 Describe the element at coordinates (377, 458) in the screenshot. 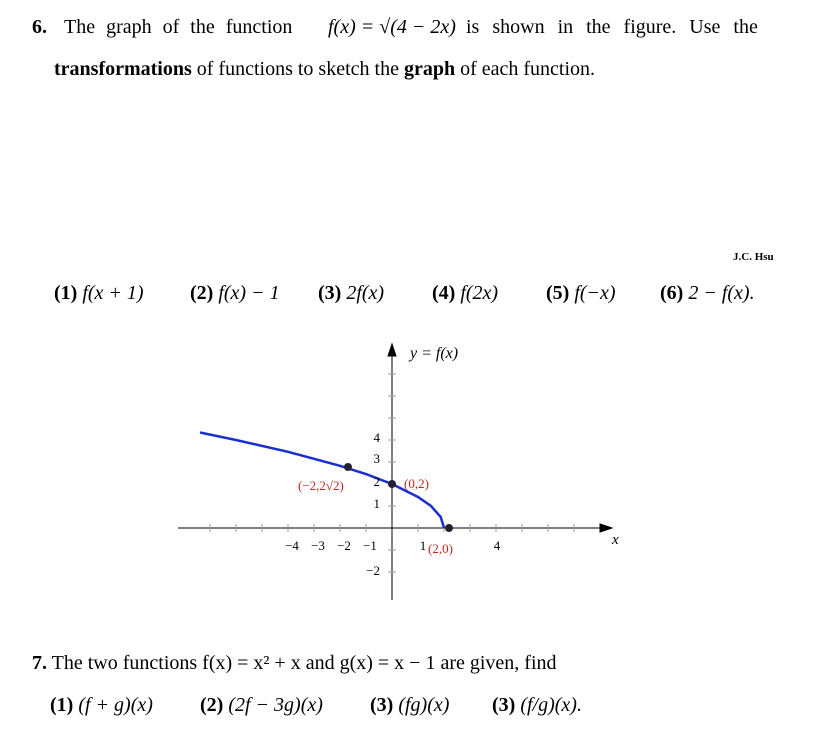

I see `y-tick-label: 3` at that location.